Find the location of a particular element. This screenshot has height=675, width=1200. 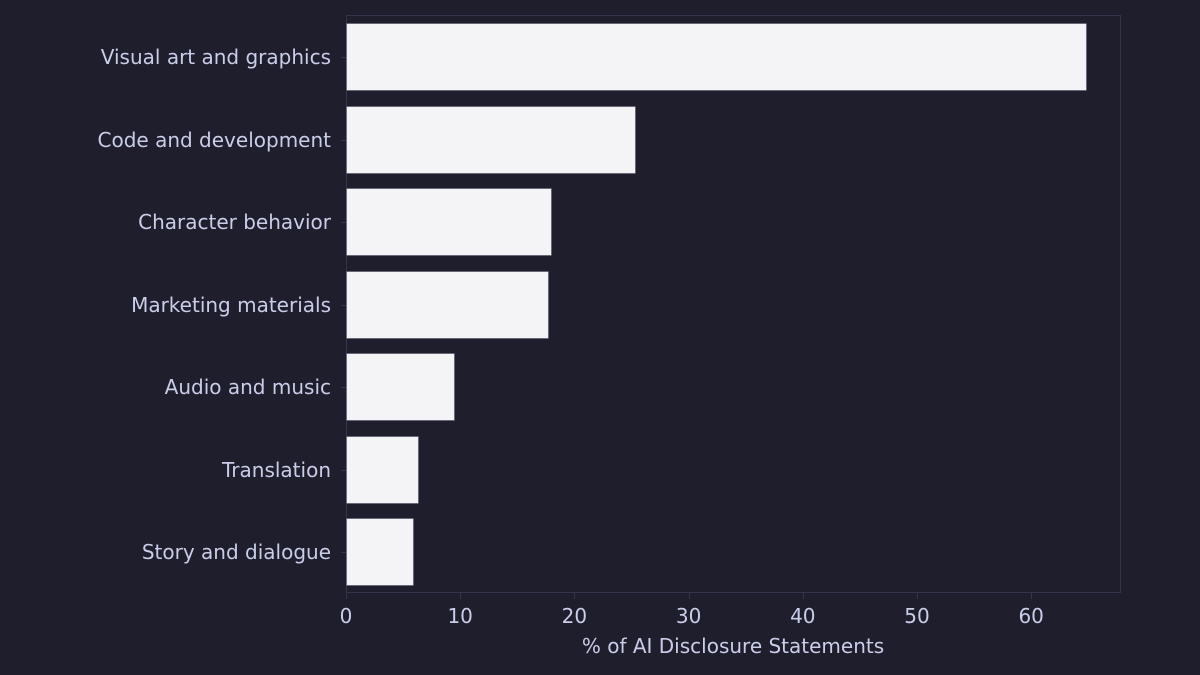

x-tick-label: 30 is located at coordinates (688, 616).